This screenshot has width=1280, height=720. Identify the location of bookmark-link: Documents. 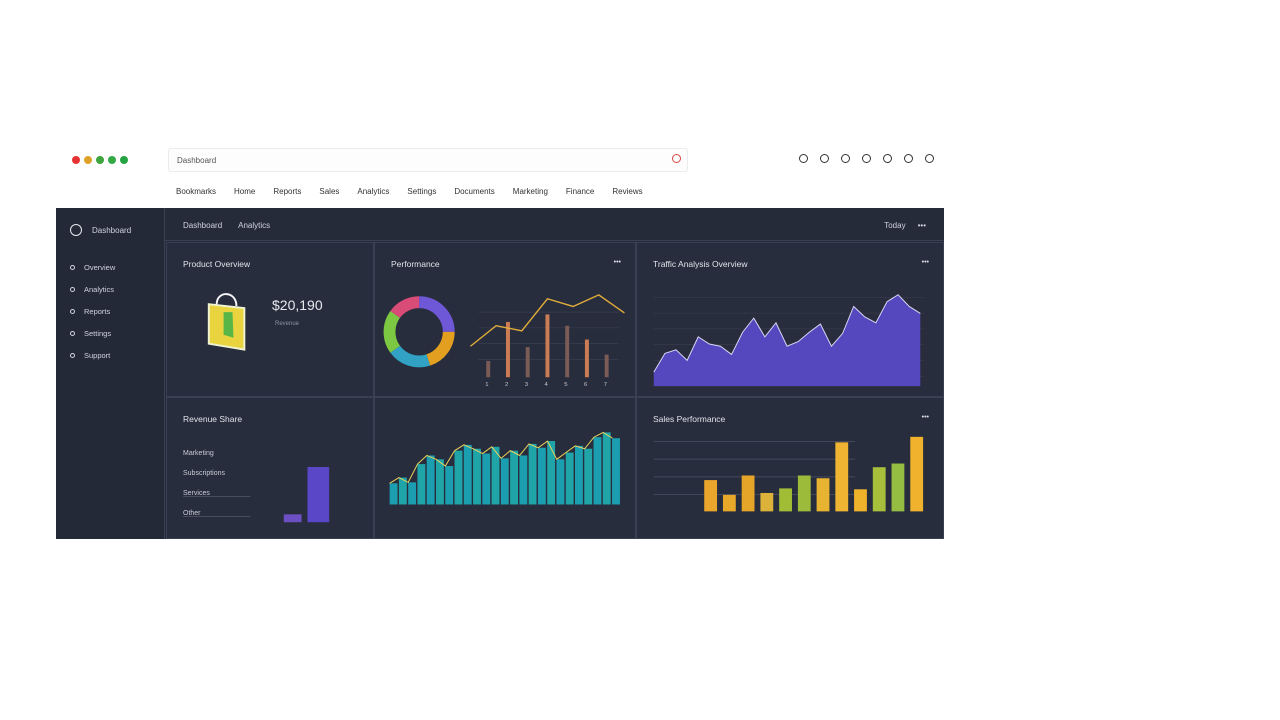
(474, 191).